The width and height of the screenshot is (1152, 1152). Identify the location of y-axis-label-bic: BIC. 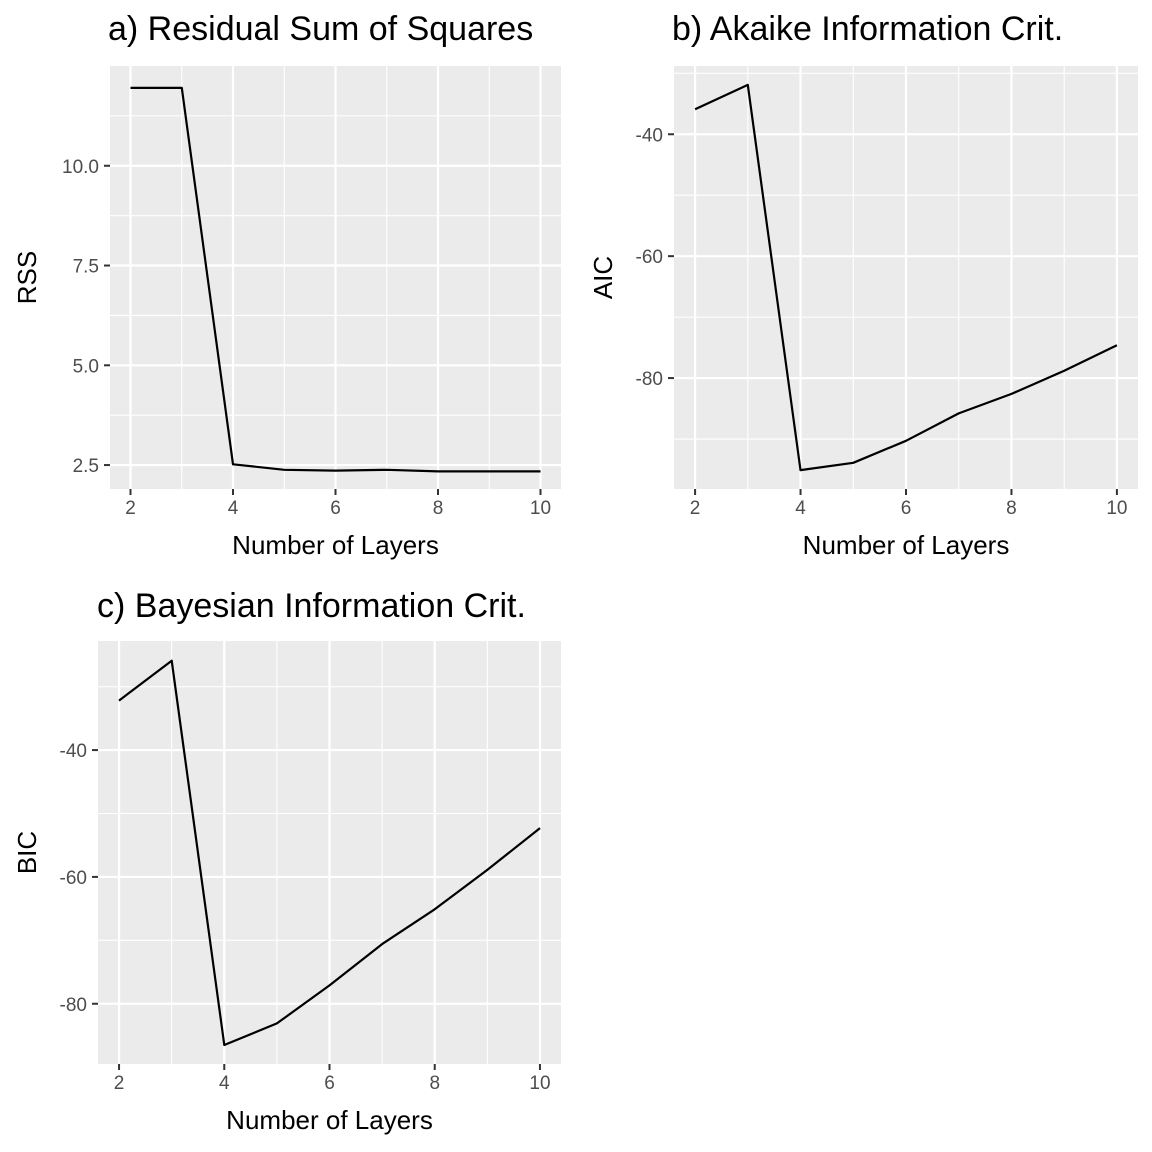
(27, 852).